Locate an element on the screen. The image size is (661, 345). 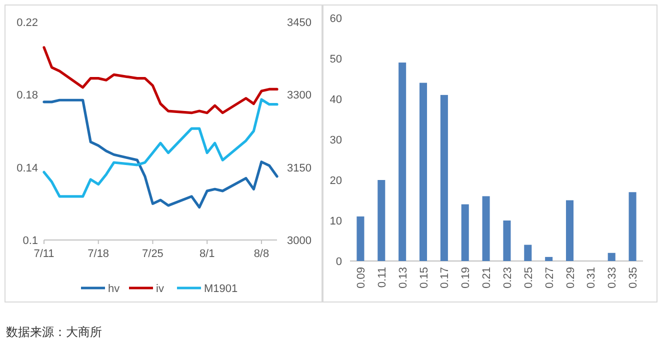
legend-label: hv is located at coordinates (114, 289).